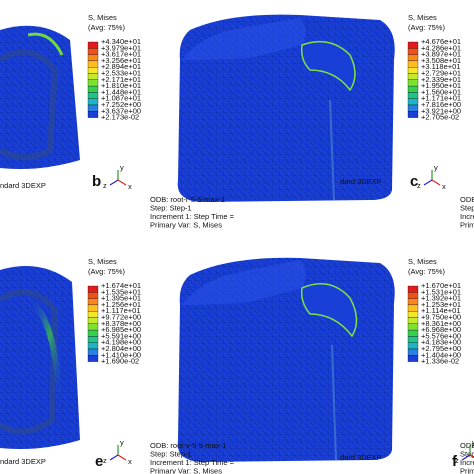  I want to click on info-line: Step: Step-1, so click(171, 453).